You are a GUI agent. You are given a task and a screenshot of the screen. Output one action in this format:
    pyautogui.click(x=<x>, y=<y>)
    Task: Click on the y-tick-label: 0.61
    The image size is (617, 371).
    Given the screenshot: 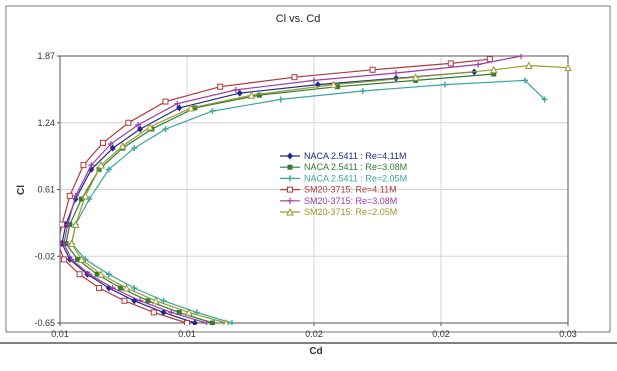 What is the action you would take?
    pyautogui.click(x=46, y=190)
    